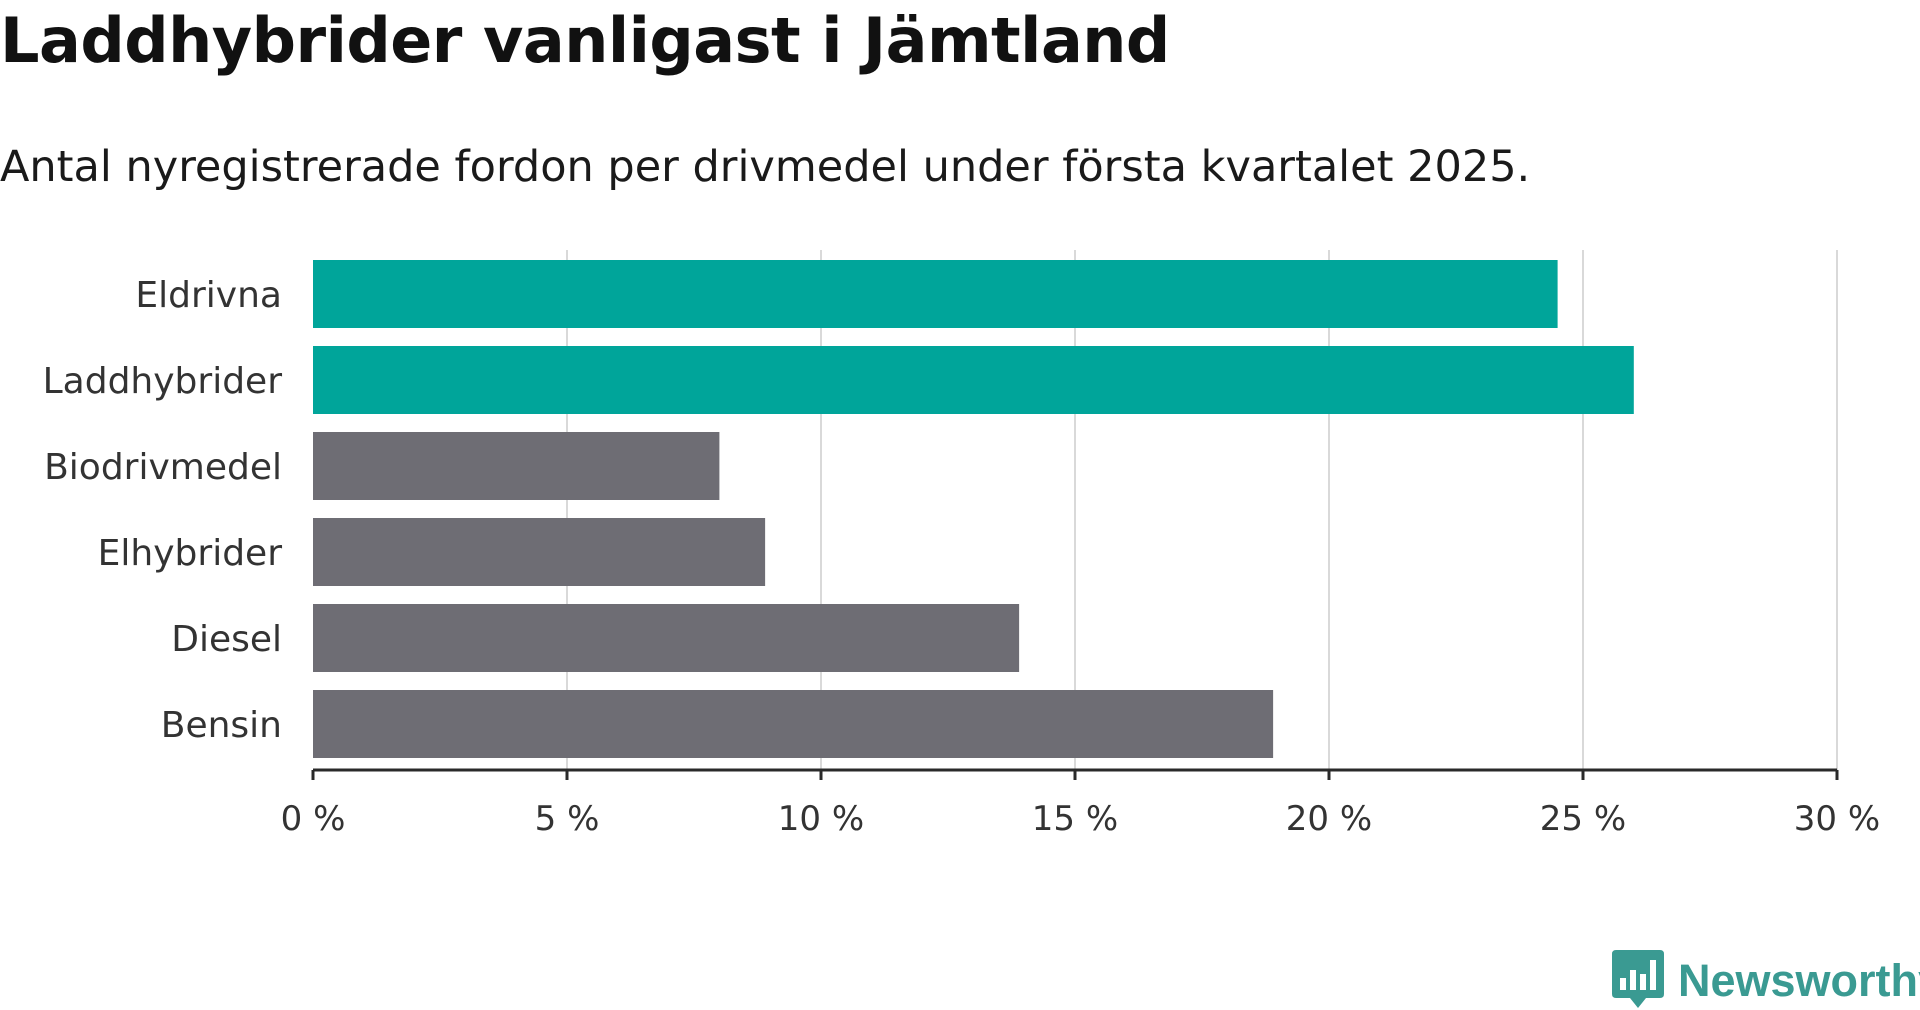 The image size is (1920, 1010). Describe the element at coordinates (585, 40) in the screenshot. I see `chart-title: Laddhybrider vanligast i Jämtland` at that location.